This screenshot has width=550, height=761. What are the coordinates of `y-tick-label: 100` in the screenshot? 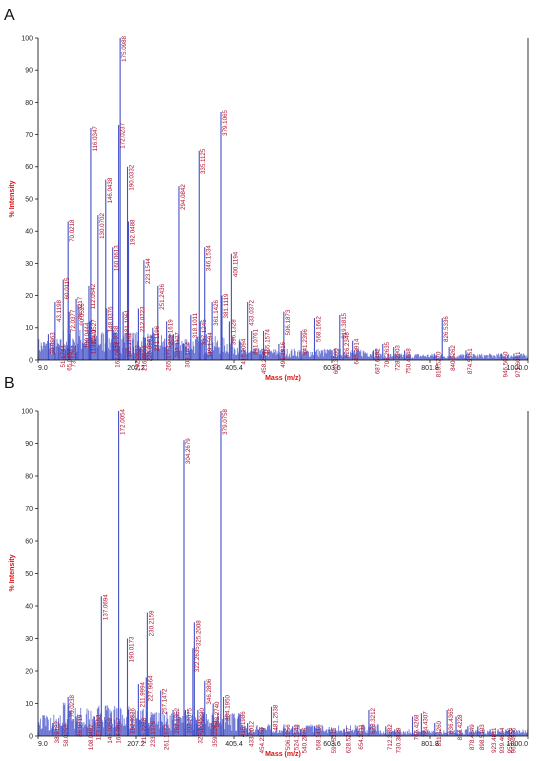 It's located at (27, 411).